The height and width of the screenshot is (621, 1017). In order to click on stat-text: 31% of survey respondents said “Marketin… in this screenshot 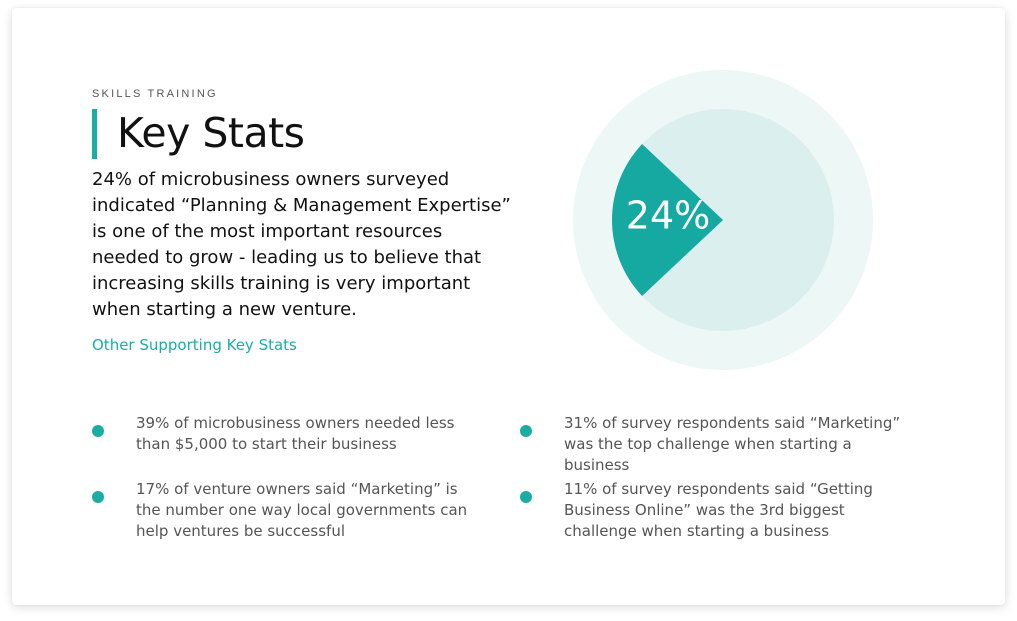, I will do `click(732, 444)`.